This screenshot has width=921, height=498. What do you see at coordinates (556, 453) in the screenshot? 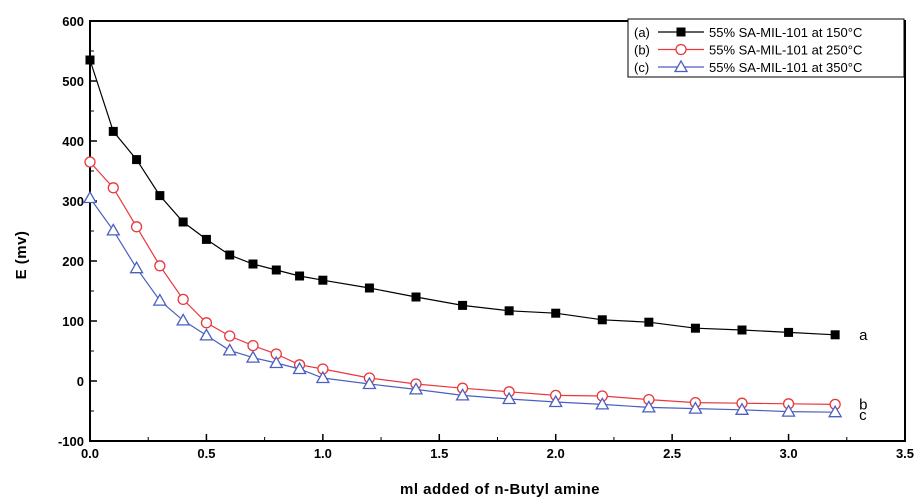
I see `x-tick-label: 2.0` at bounding box center [556, 453].